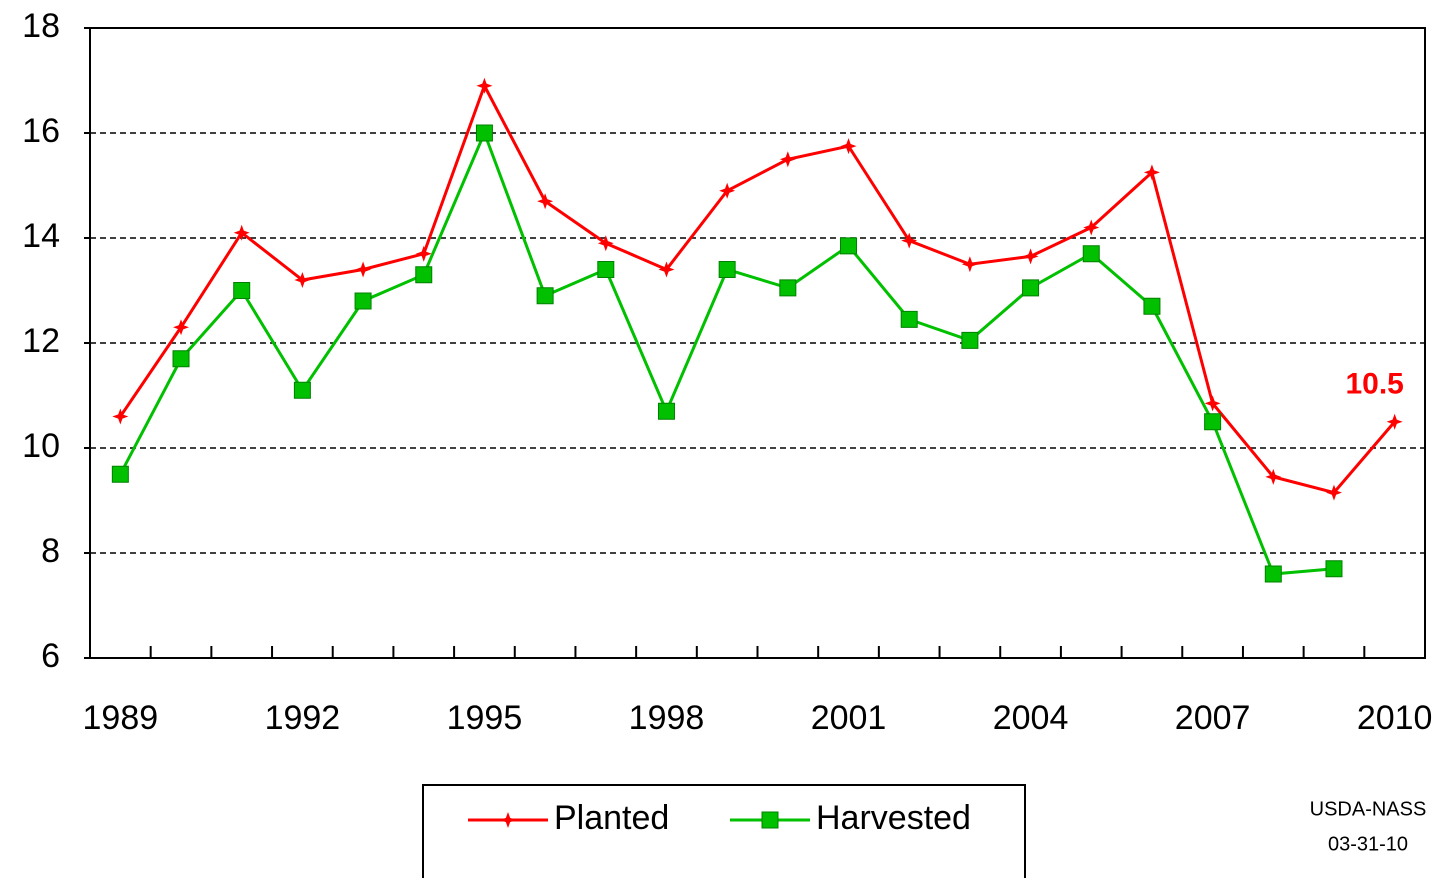  What do you see at coordinates (1031, 718) in the screenshot?
I see `x-tick-label: 2004` at bounding box center [1031, 718].